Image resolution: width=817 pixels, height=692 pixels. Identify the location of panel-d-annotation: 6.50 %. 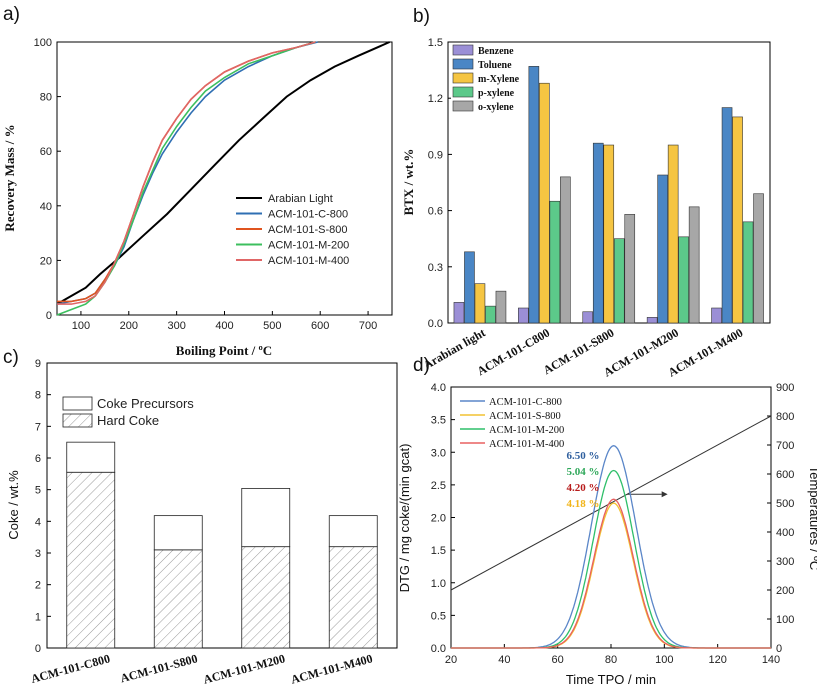
(583, 456).